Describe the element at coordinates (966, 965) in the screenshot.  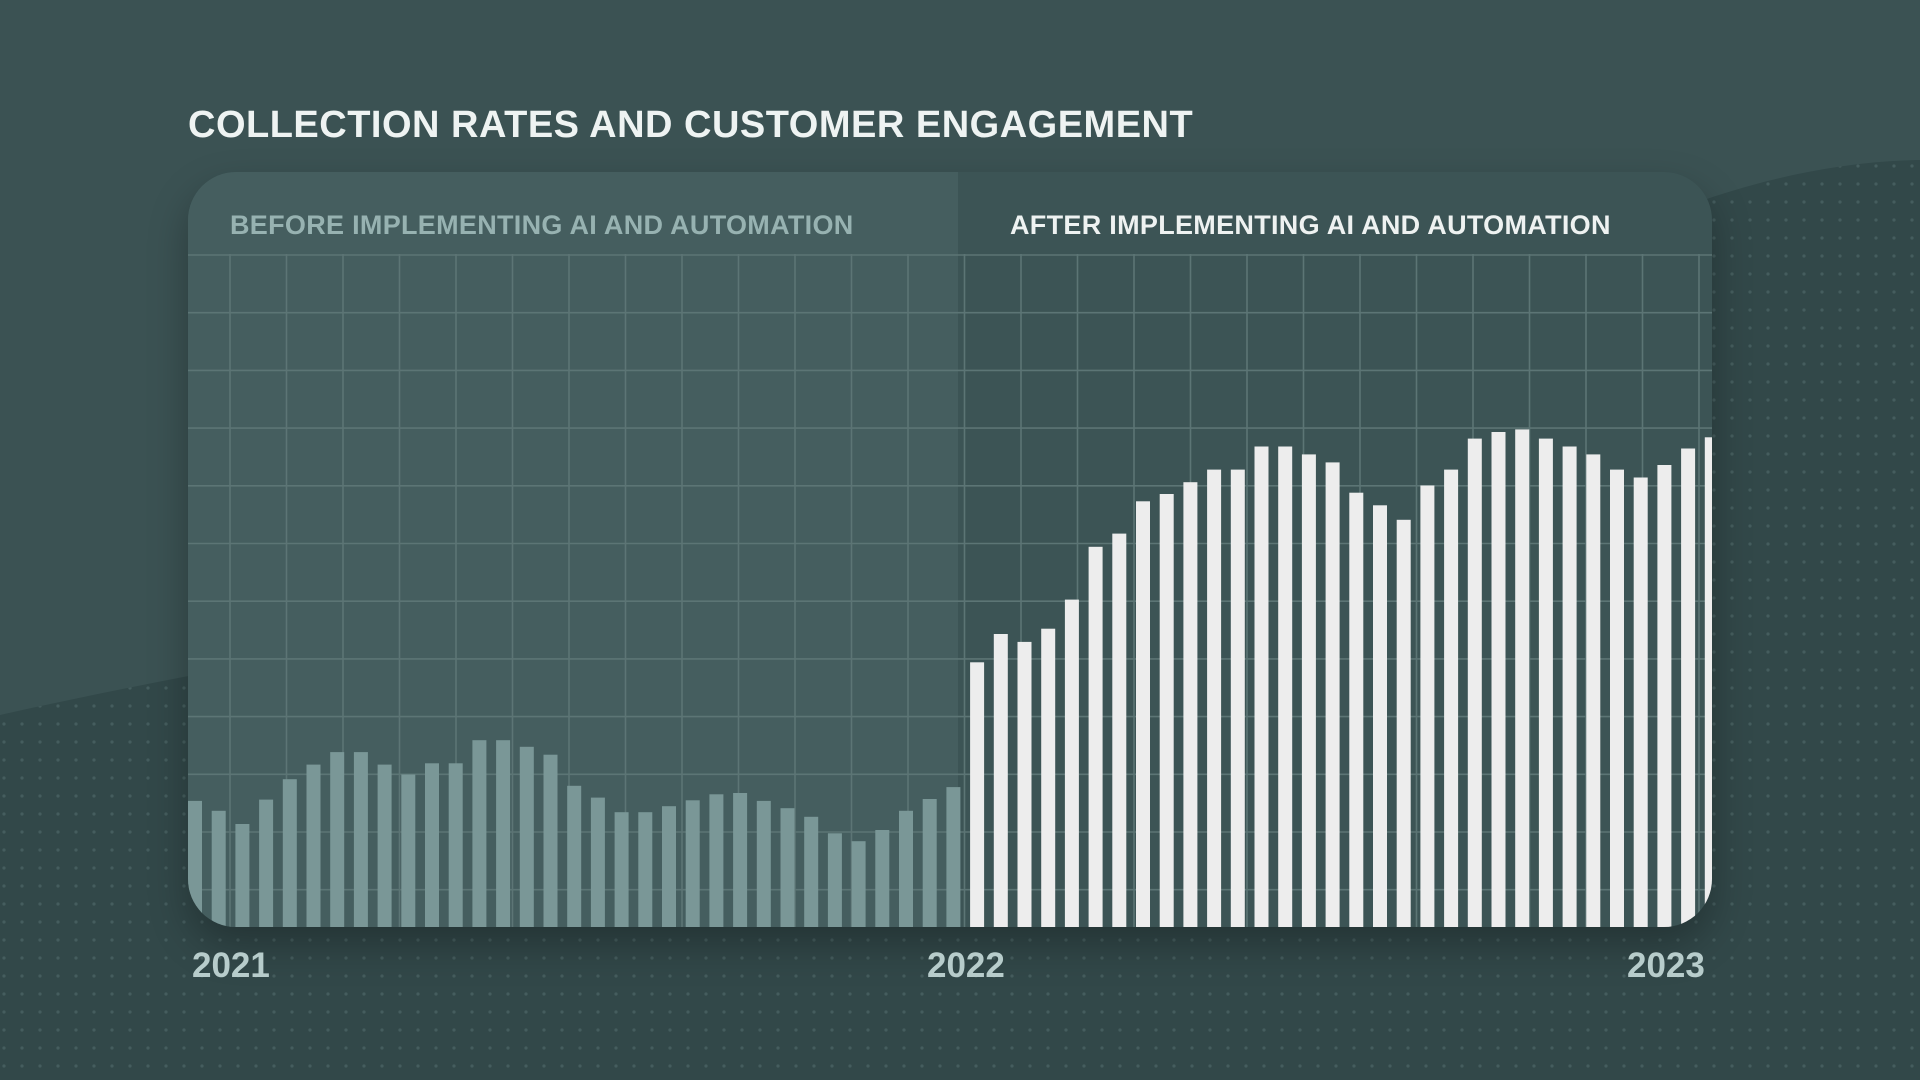
I see `x-tick-label-2022: 2022` at that location.